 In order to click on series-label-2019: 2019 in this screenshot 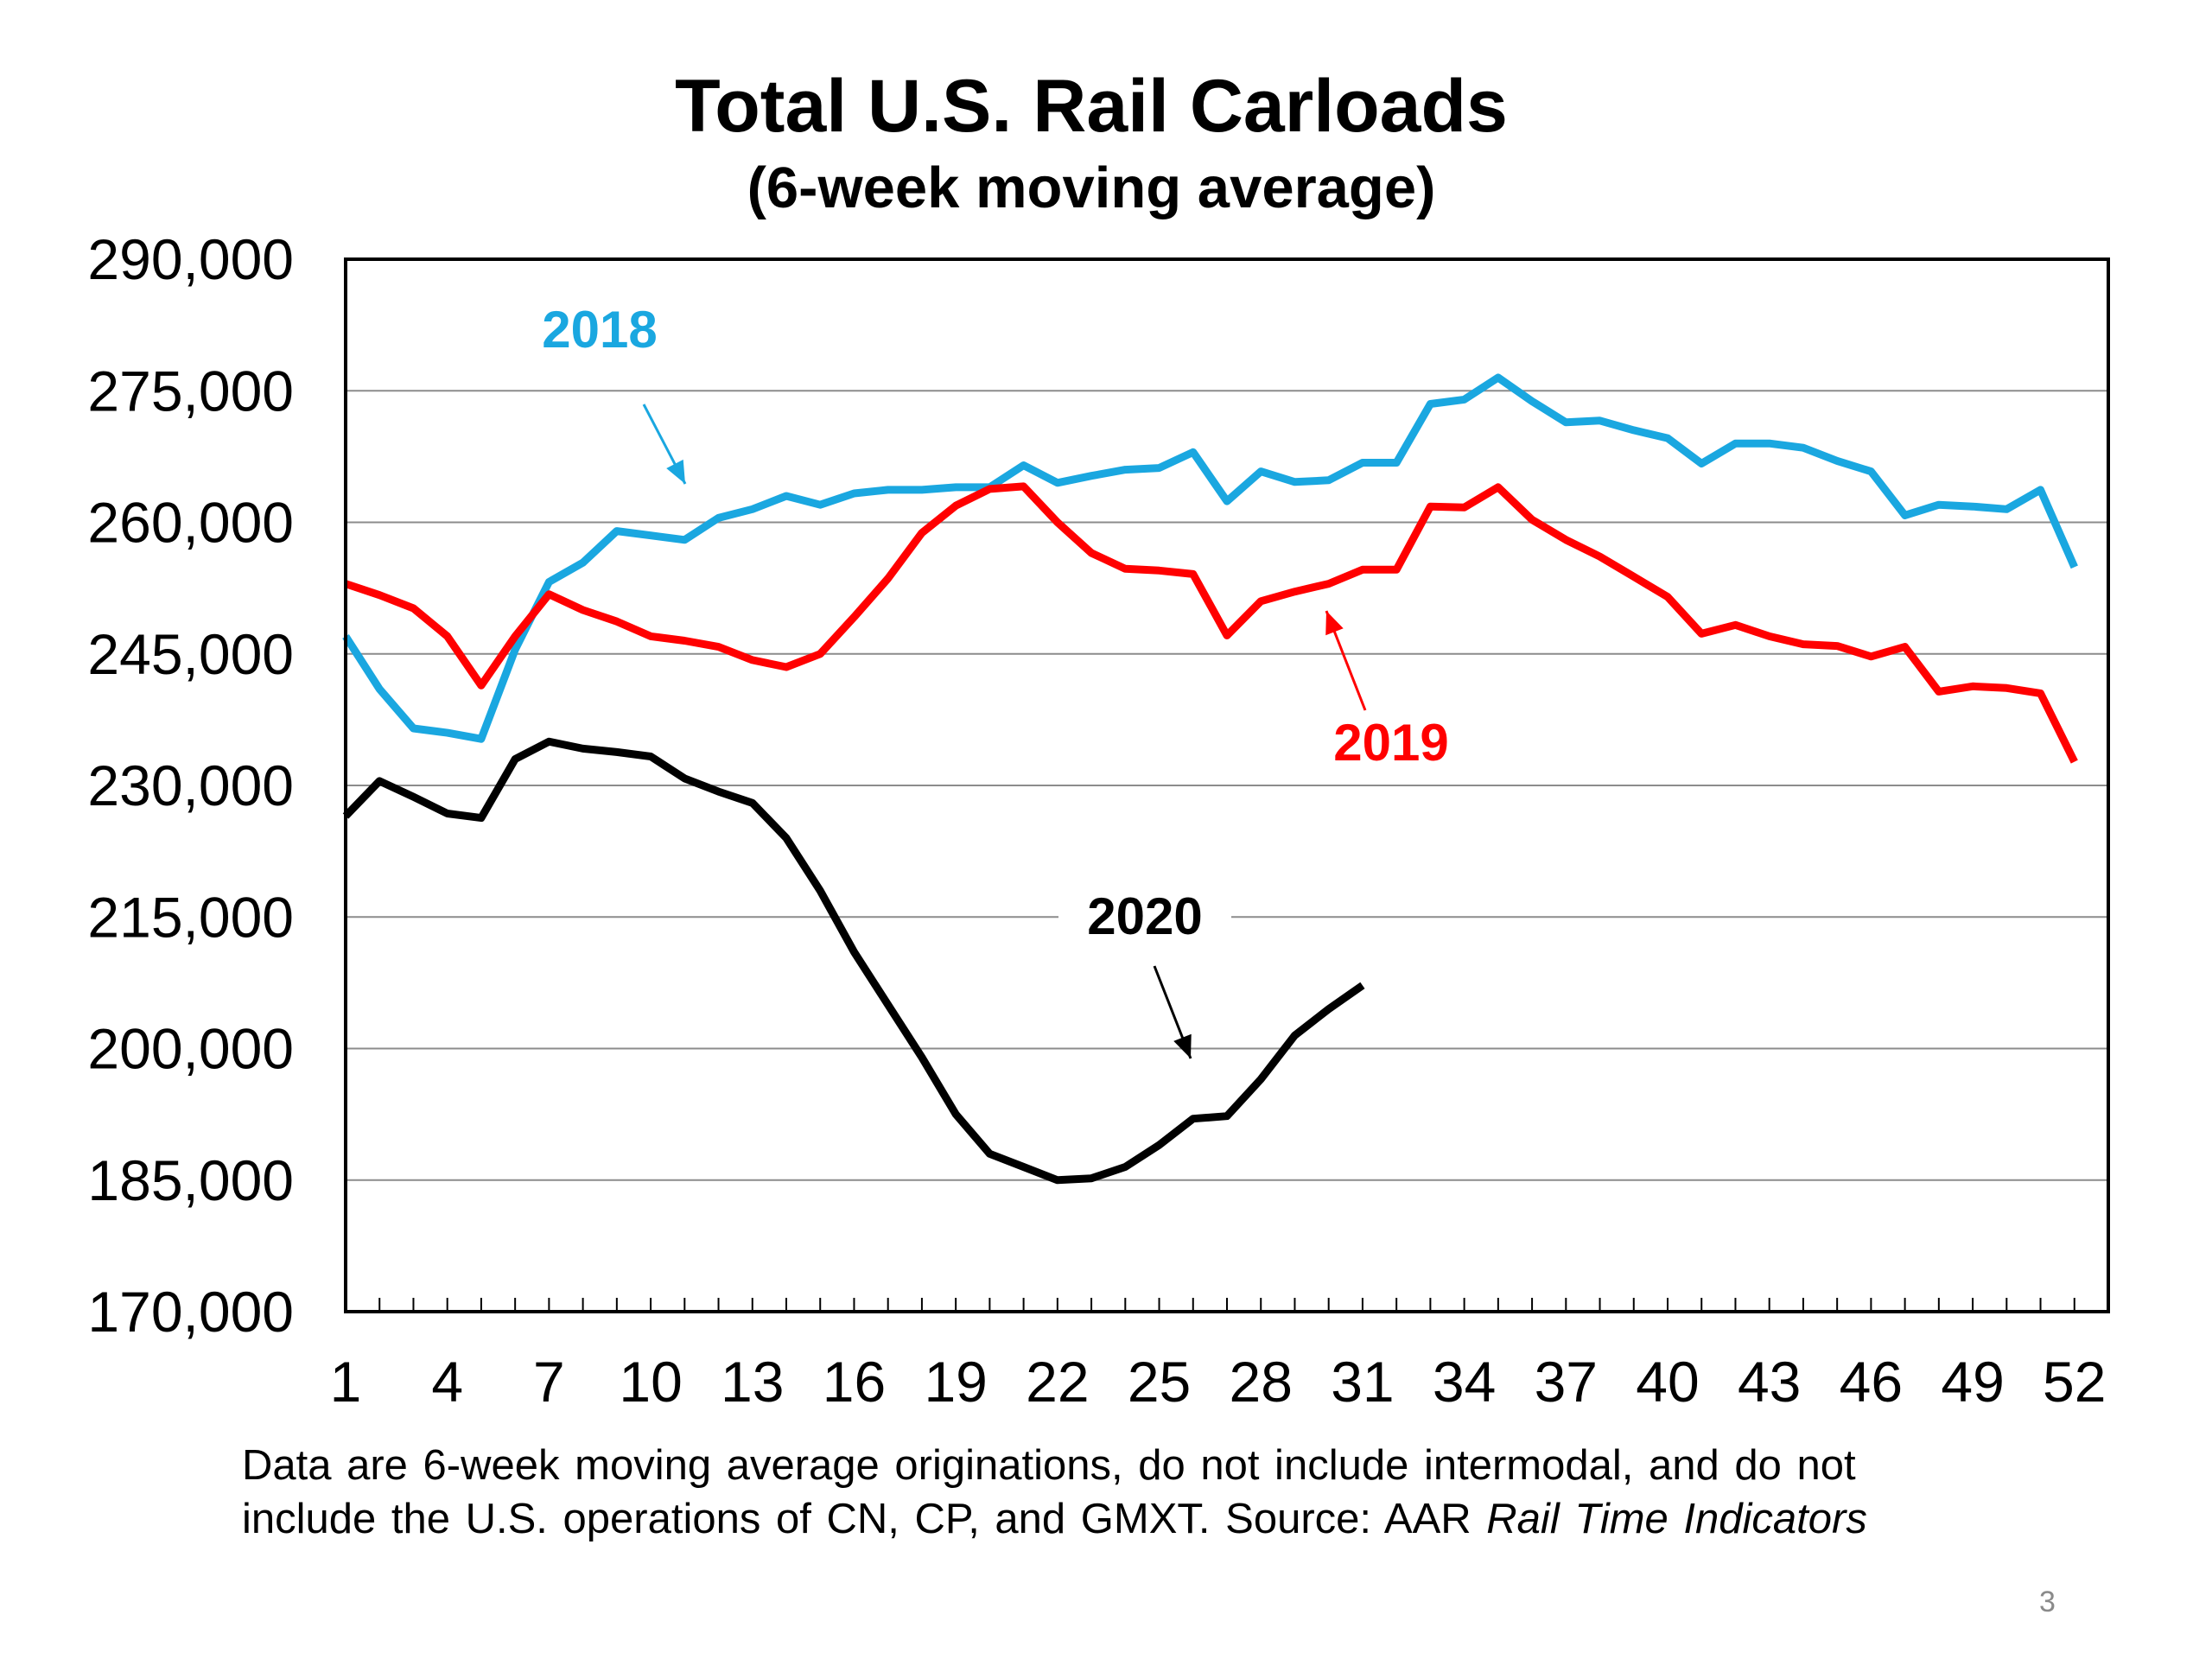, I will do `click(1390, 743)`.